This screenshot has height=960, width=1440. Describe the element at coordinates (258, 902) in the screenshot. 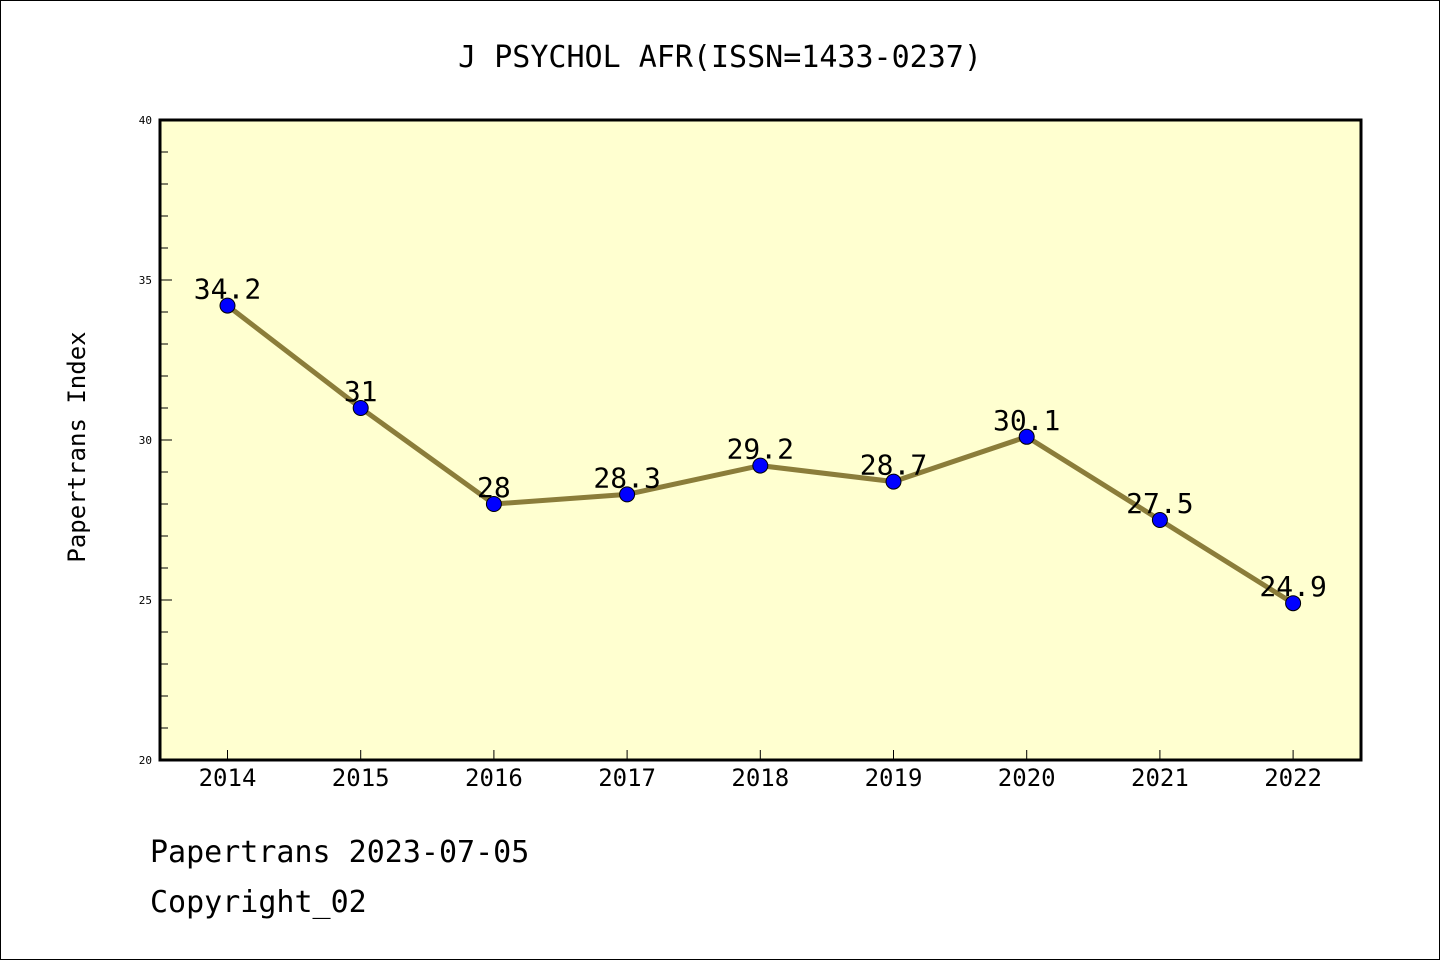

I see `footer-copyright: Copyright_02` at that location.